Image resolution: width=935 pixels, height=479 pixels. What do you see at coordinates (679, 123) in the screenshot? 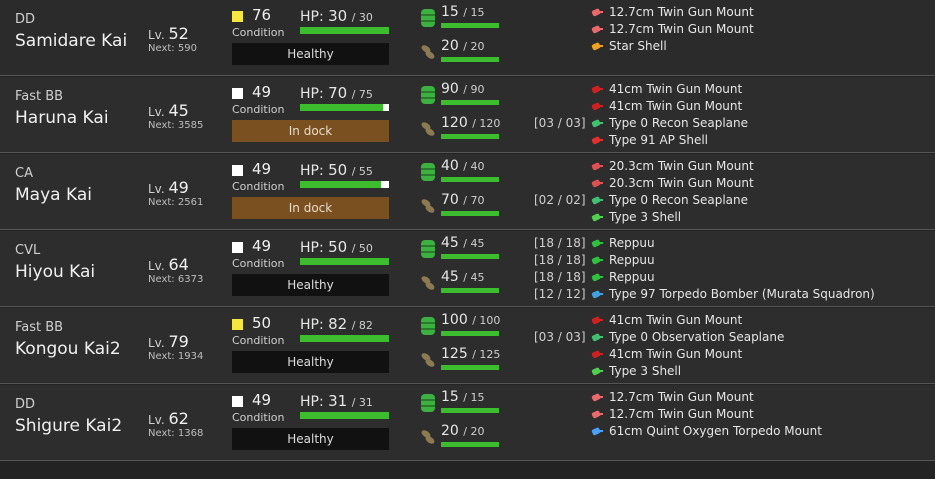
I see `equipment-name: Type 0 Recon Seaplane` at bounding box center [679, 123].